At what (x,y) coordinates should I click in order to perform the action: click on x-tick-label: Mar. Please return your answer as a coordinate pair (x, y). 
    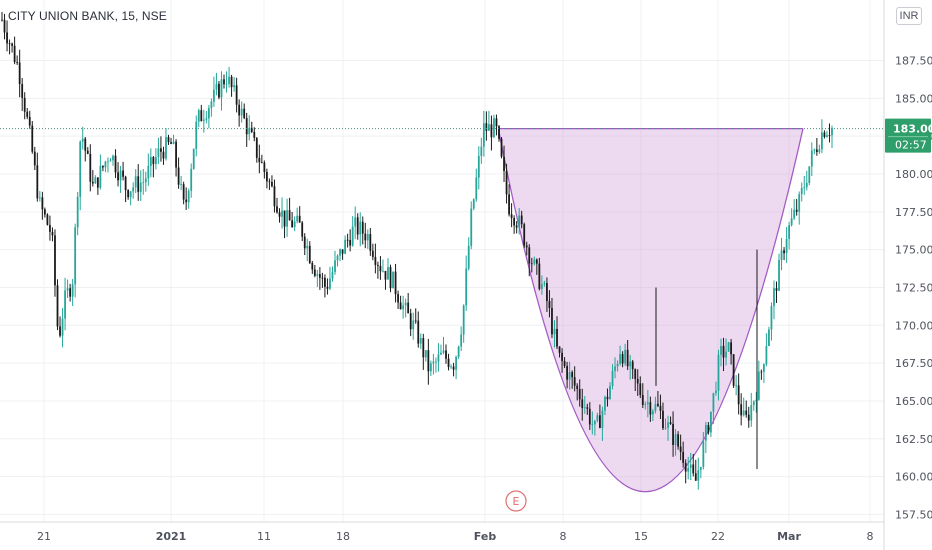
    Looking at the image, I should click on (789, 536).